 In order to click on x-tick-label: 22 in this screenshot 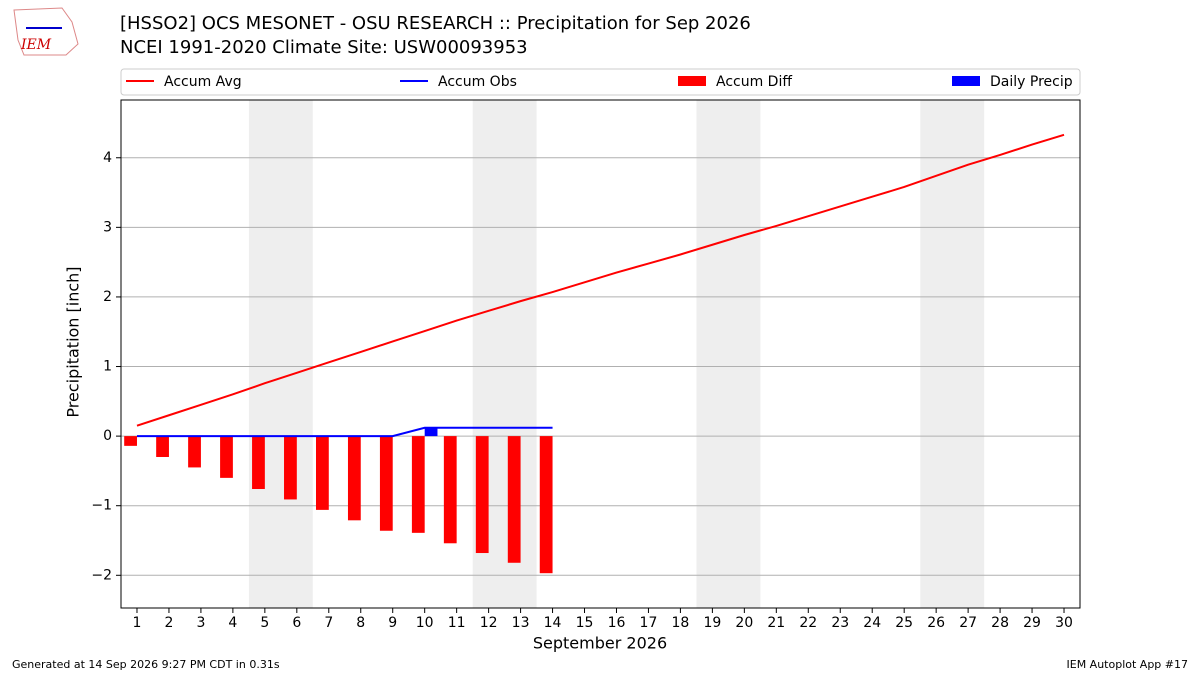, I will do `click(808, 623)`.